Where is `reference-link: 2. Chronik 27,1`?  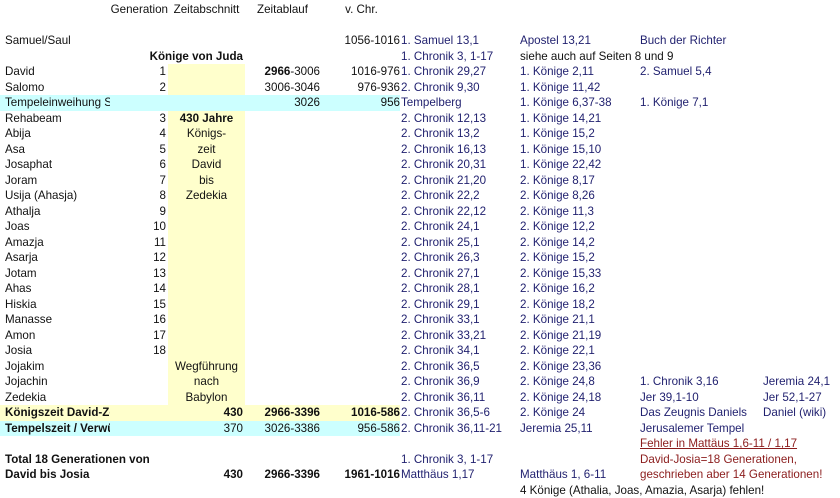
reference-link: 2. Chronik 27,1 is located at coordinates (440, 273).